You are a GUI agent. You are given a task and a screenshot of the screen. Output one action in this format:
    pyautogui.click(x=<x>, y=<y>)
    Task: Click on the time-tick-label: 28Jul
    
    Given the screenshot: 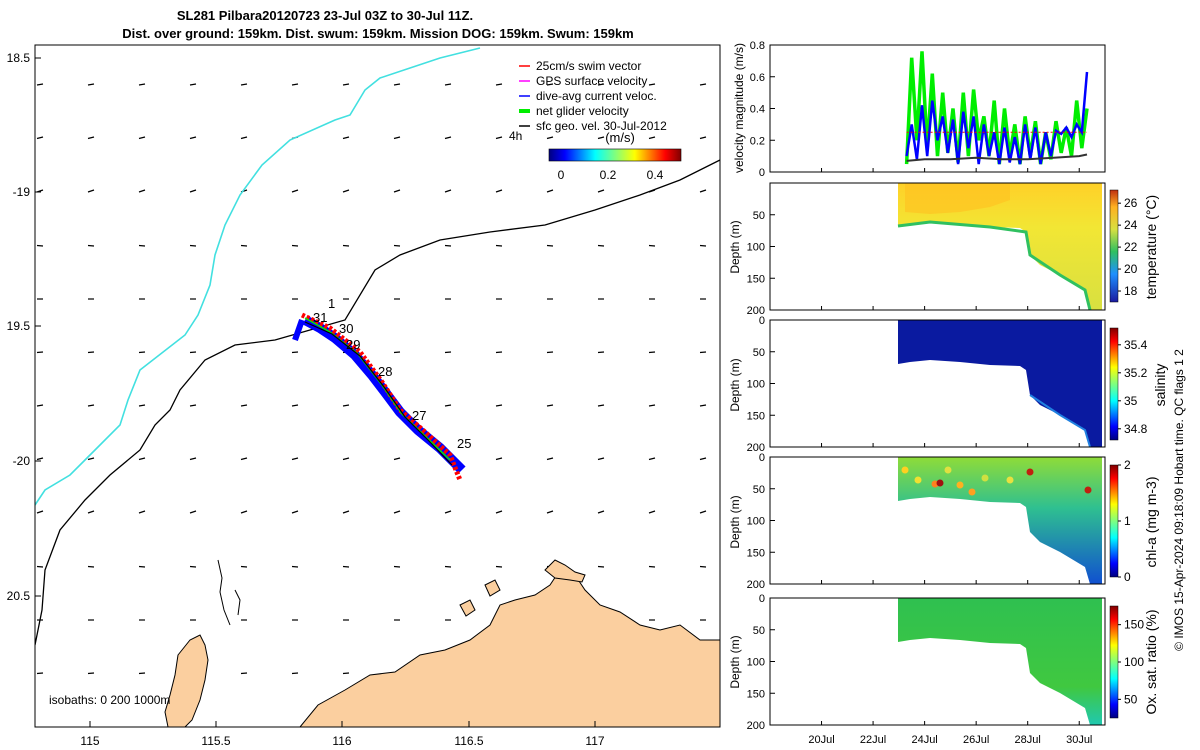 What is the action you would take?
    pyautogui.click(x=1028, y=740)
    